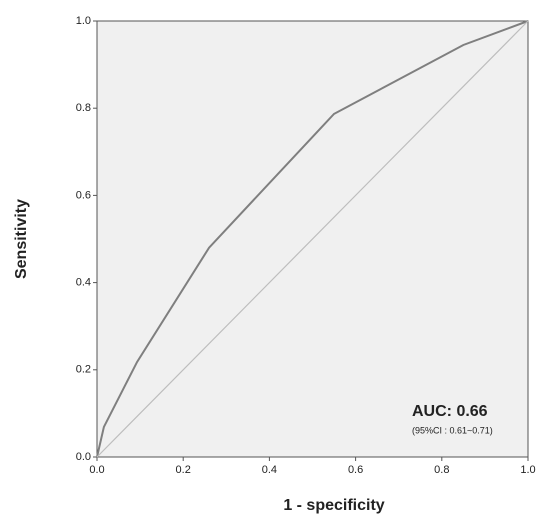 The width and height of the screenshot is (550, 526). What do you see at coordinates (527, 470) in the screenshot?
I see `x-tick-label: 1.0` at bounding box center [527, 470].